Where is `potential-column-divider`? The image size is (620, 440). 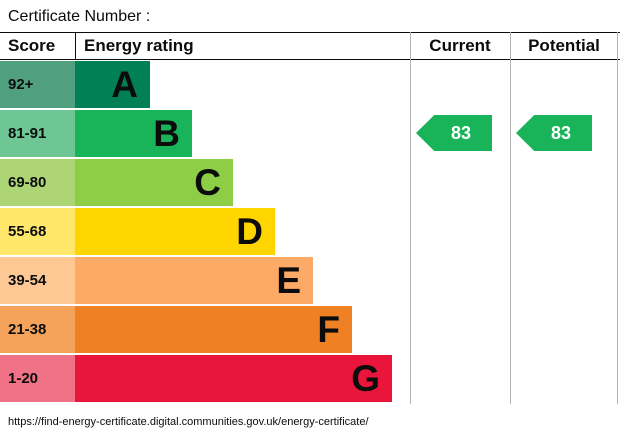
potential-column-divider is located at coordinates (510, 218).